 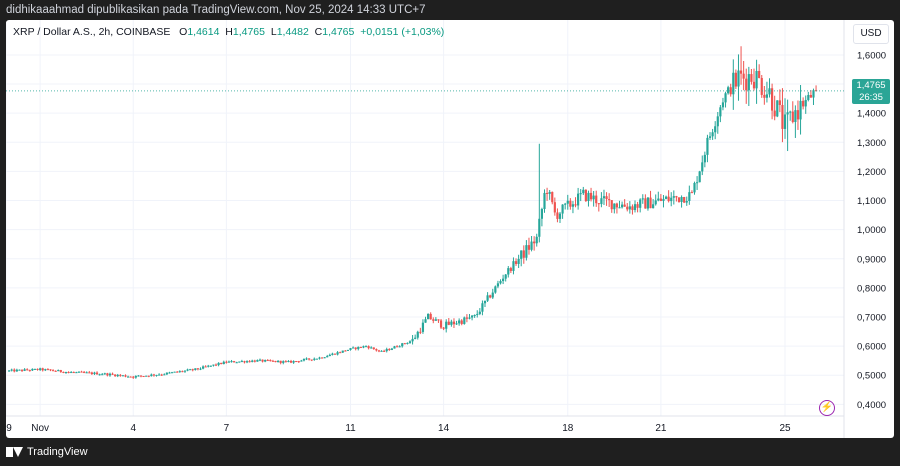 What do you see at coordinates (661, 428) in the screenshot?
I see `x-tick-label: 21` at bounding box center [661, 428].